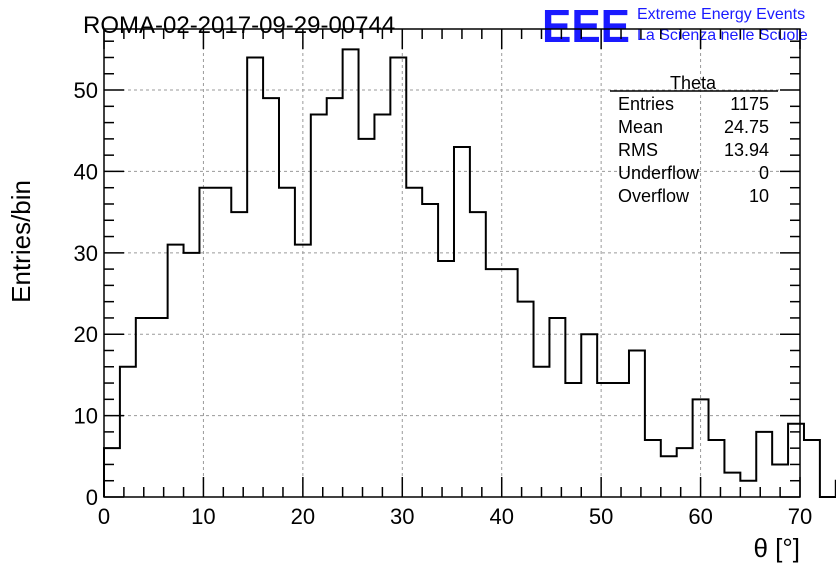 Image resolution: width=836 pixels, height=572 pixels. Describe the element at coordinates (759, 196) in the screenshot. I see `stats-row-value: 10` at that location.